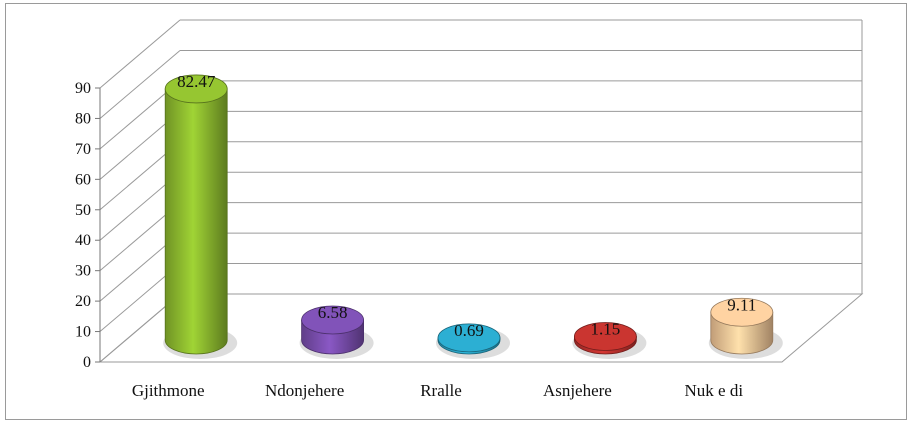 This screenshot has width=913, height=425. What do you see at coordinates (304, 390) in the screenshot?
I see `x-category-label: Ndonjehere` at bounding box center [304, 390].